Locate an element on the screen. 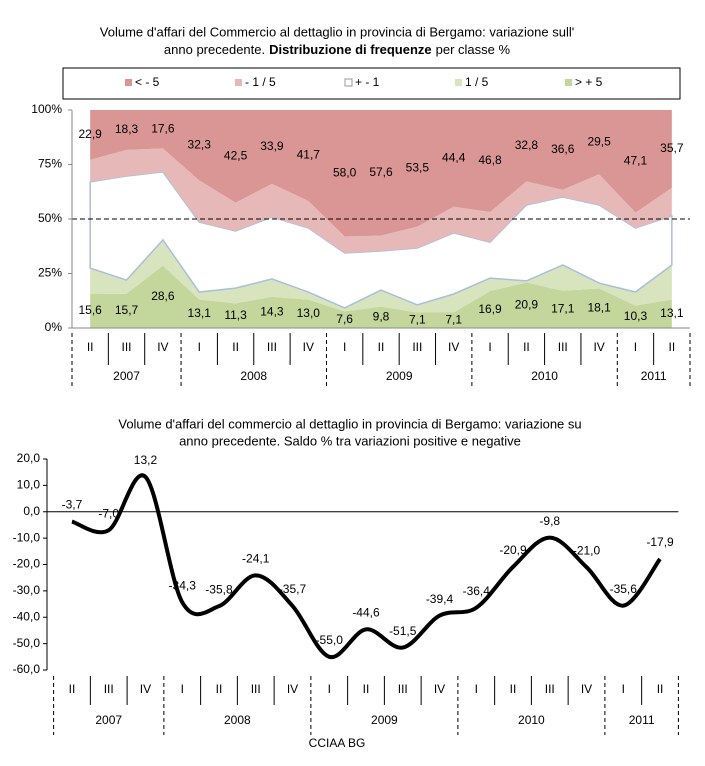 Image resolution: width=705 pixels, height=766 pixels. legend-label: + - 1 is located at coordinates (367, 82).